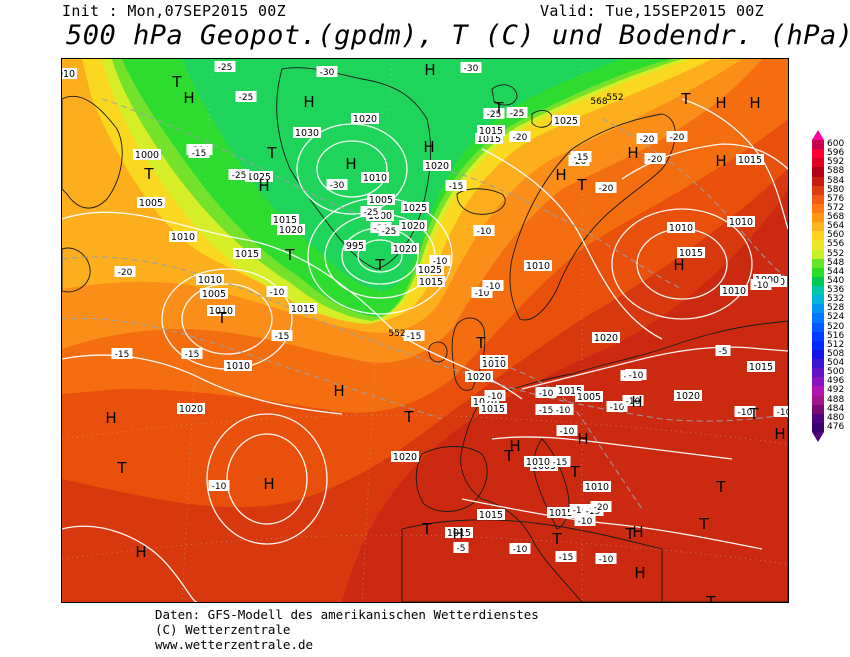 The image size is (850, 657). Describe the element at coordinates (174, 11) in the screenshot. I see `init-time: Init : Mon,07SEP2015 00Z` at that location.